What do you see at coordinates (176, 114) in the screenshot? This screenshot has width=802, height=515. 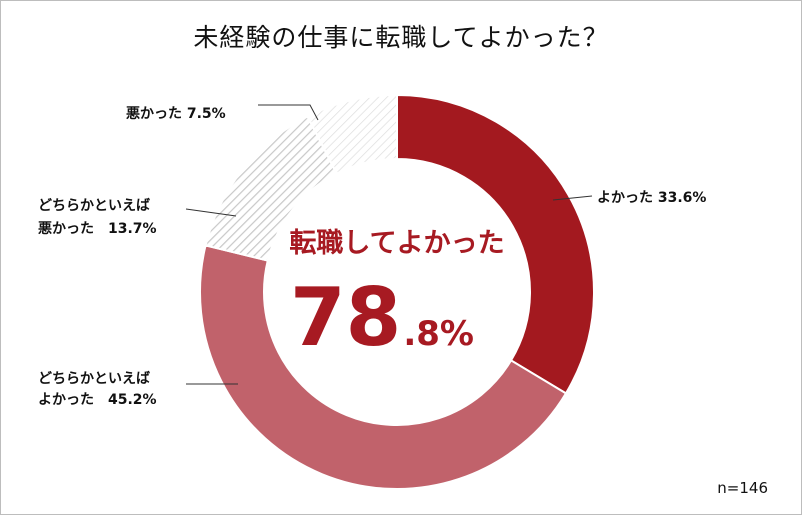 I see `slice-label-bad: 悪かった 7.5%` at bounding box center [176, 114].